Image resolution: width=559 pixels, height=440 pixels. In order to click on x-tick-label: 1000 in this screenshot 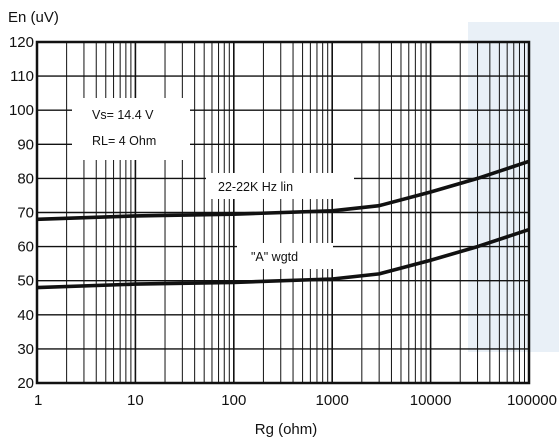, I will do `click(332, 400)`.